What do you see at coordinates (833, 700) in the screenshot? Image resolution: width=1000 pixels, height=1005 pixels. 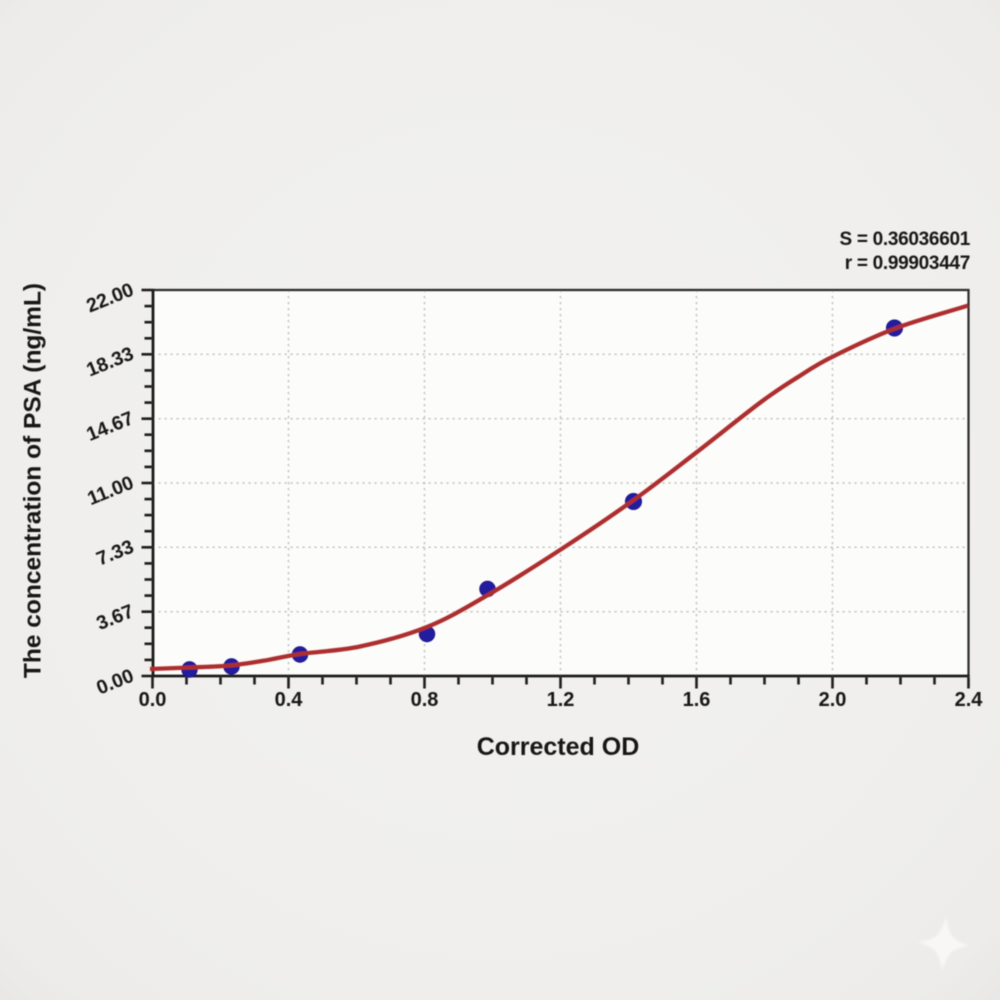 I see `svg-text: 2.0` at bounding box center [833, 700].